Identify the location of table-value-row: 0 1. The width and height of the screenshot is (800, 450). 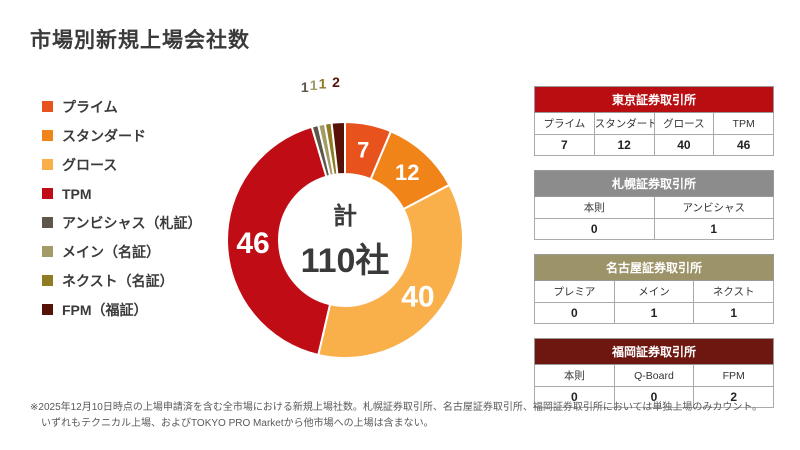
(654, 229).